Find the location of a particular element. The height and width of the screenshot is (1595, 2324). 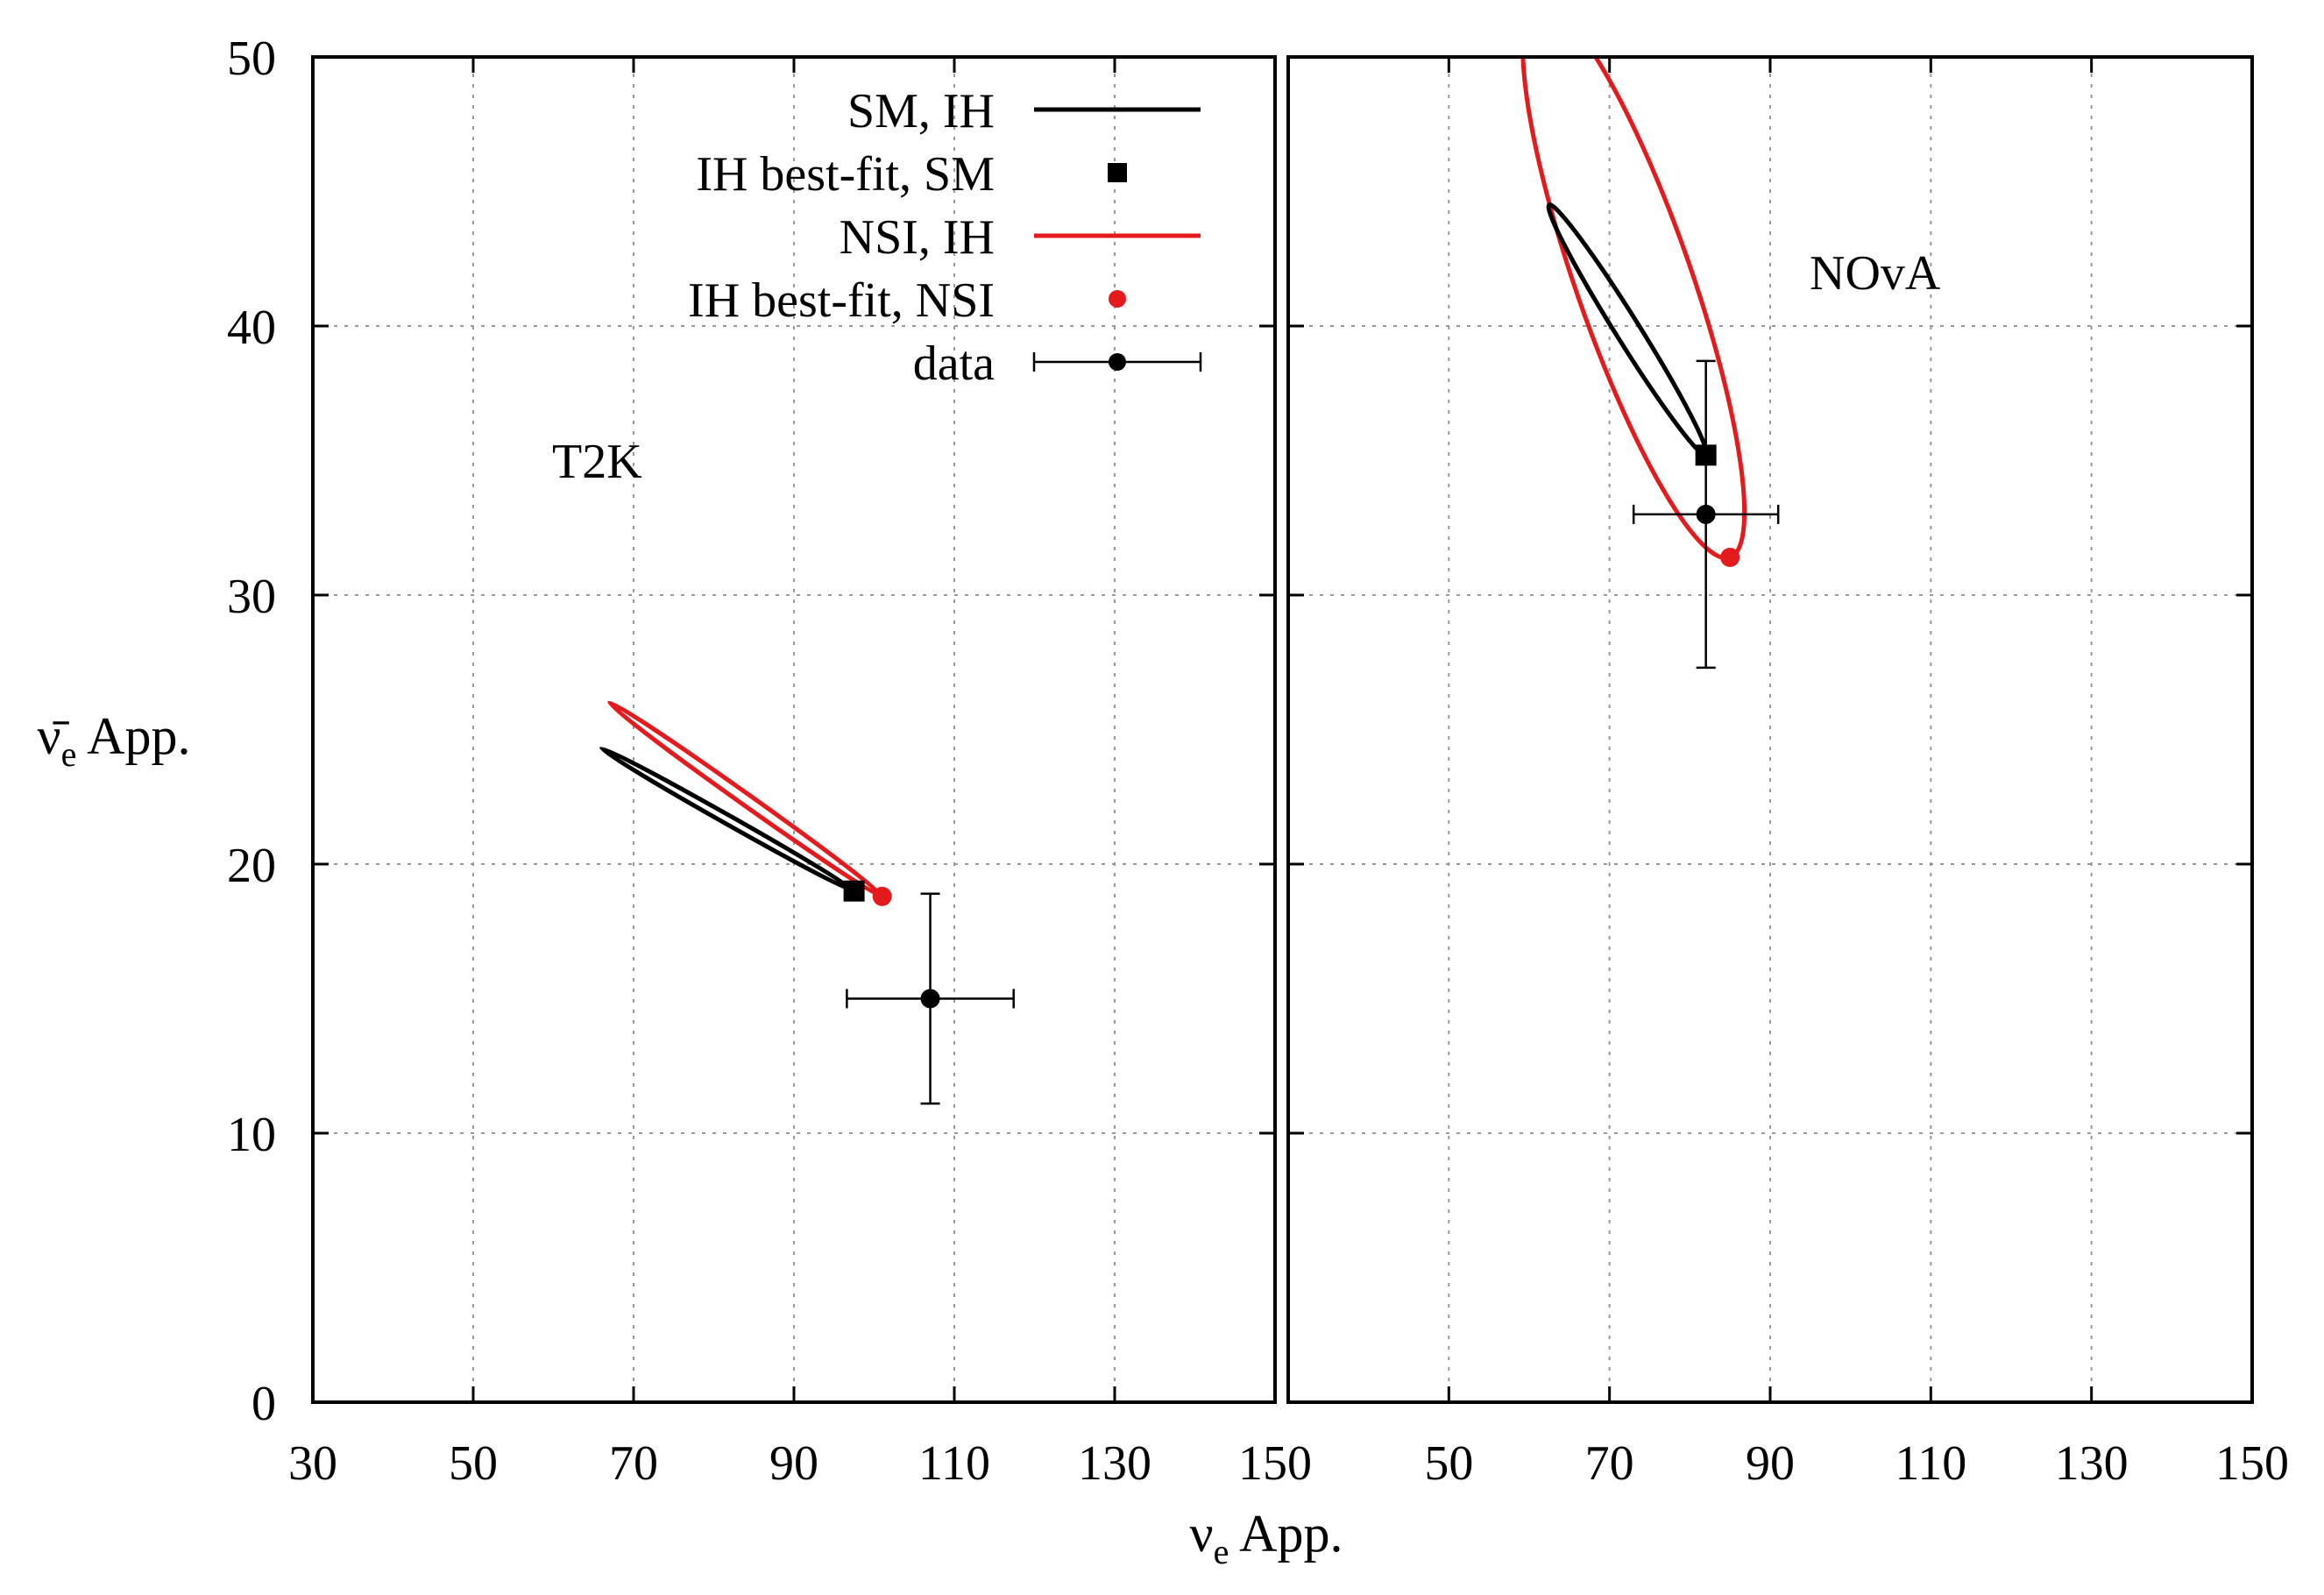

data-point-nova is located at coordinates (1706, 514).